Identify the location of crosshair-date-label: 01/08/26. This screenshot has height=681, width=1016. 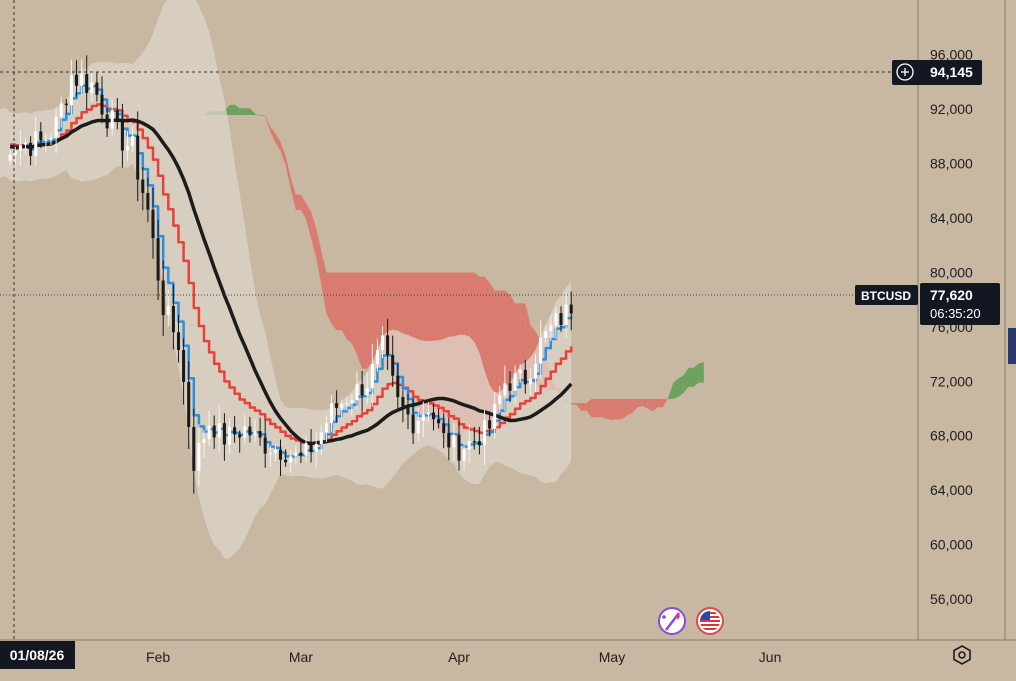
(37, 655).